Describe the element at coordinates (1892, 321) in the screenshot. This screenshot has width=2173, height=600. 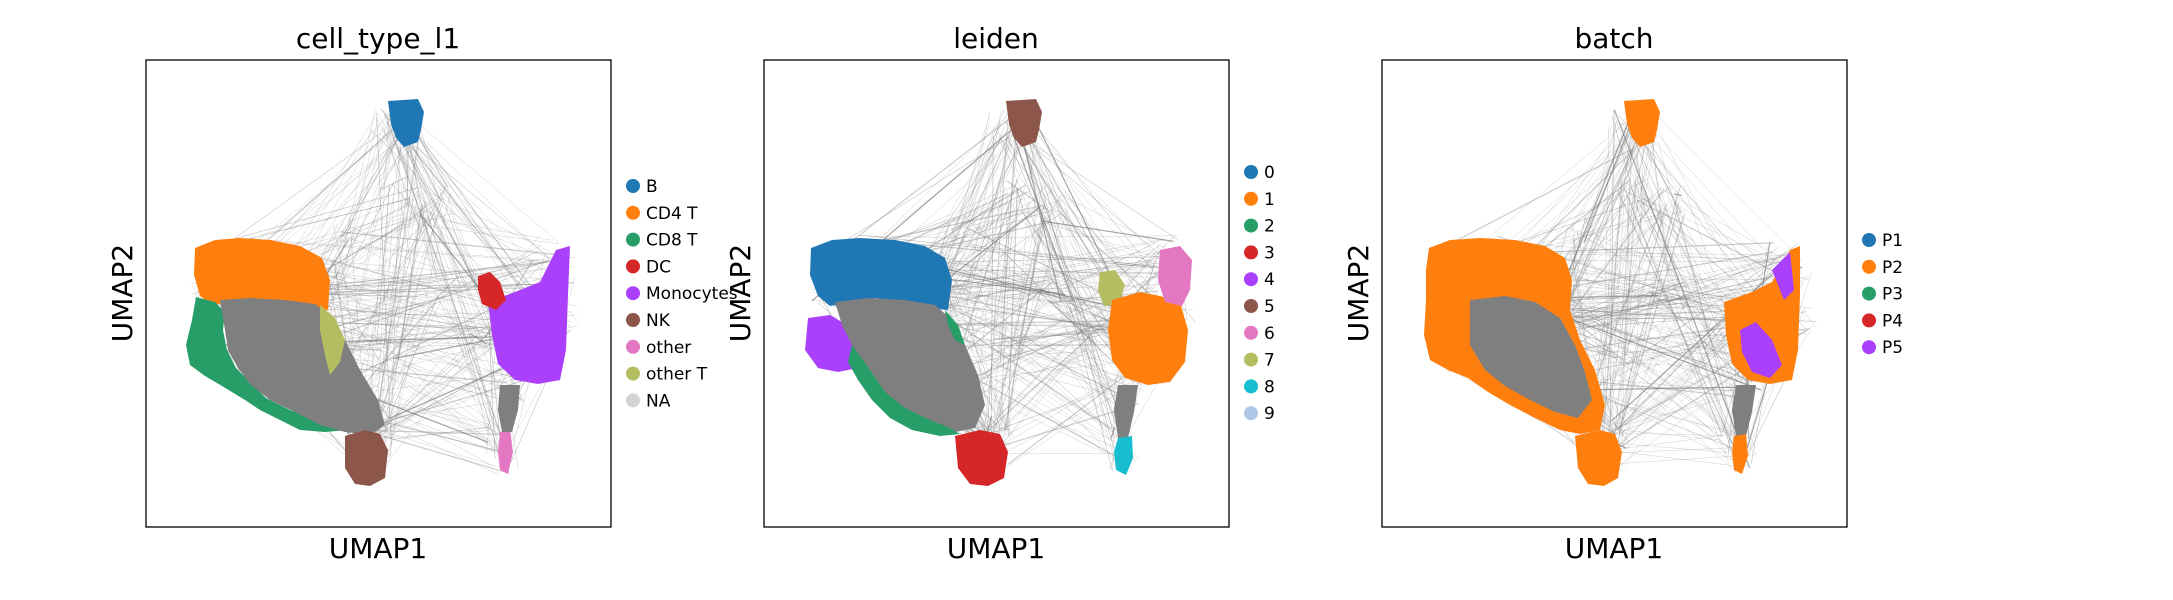
I see `legend-label: P4` at that location.